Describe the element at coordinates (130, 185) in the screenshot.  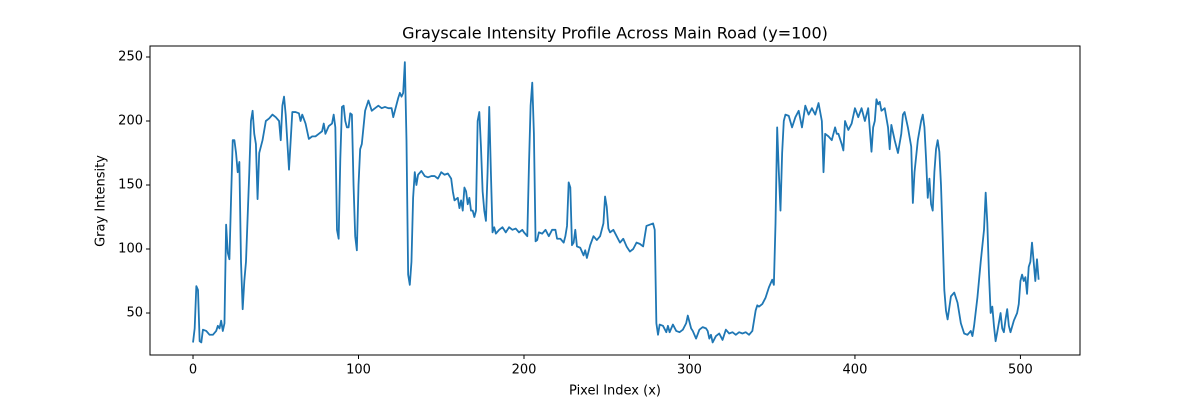
I see `y-tick-label: 150` at that location.